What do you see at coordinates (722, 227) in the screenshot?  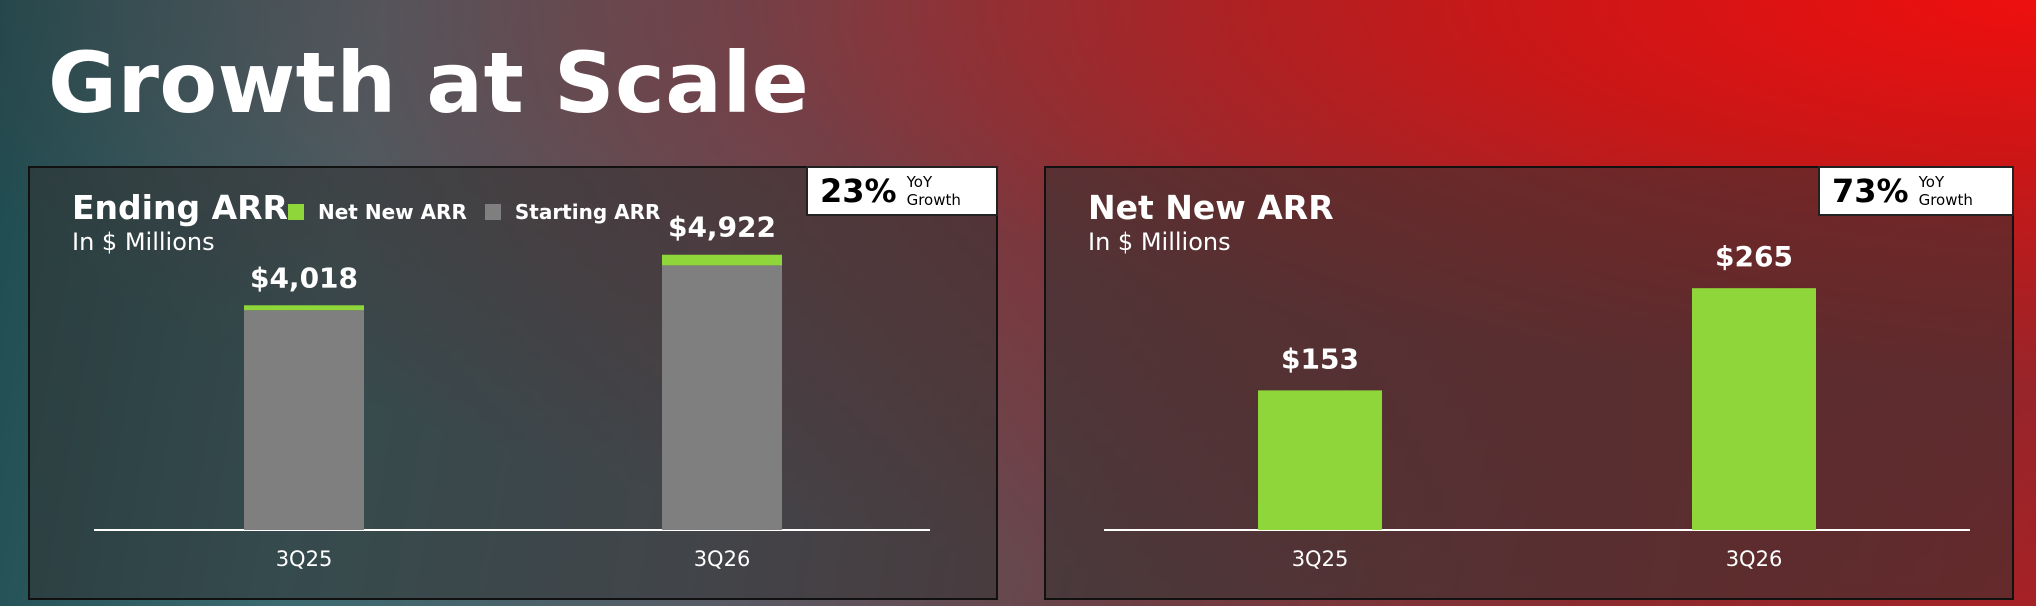 I see `data-label-3q26: $4,922` at bounding box center [722, 227].